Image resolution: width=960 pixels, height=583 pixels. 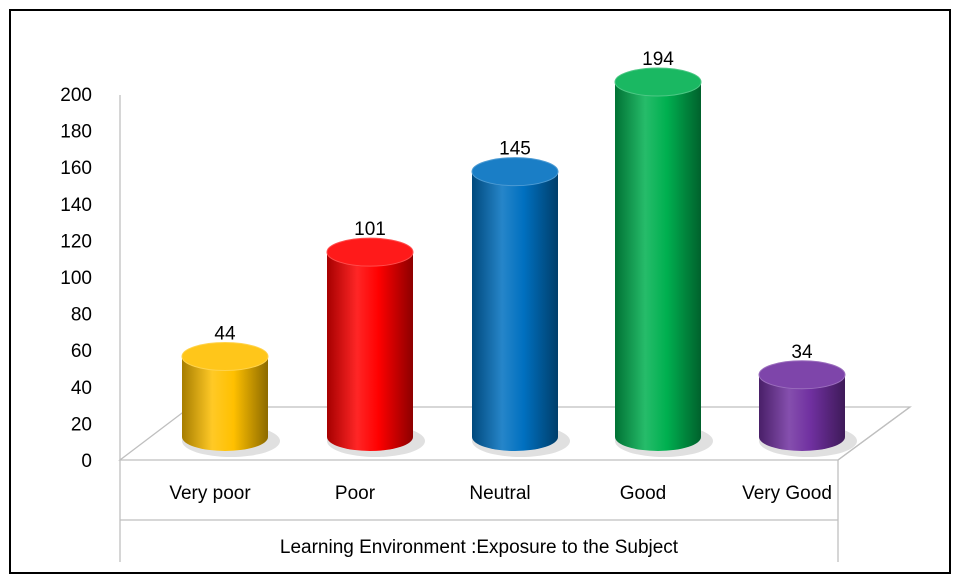 I want to click on floor-edge, so click(x=874, y=433).